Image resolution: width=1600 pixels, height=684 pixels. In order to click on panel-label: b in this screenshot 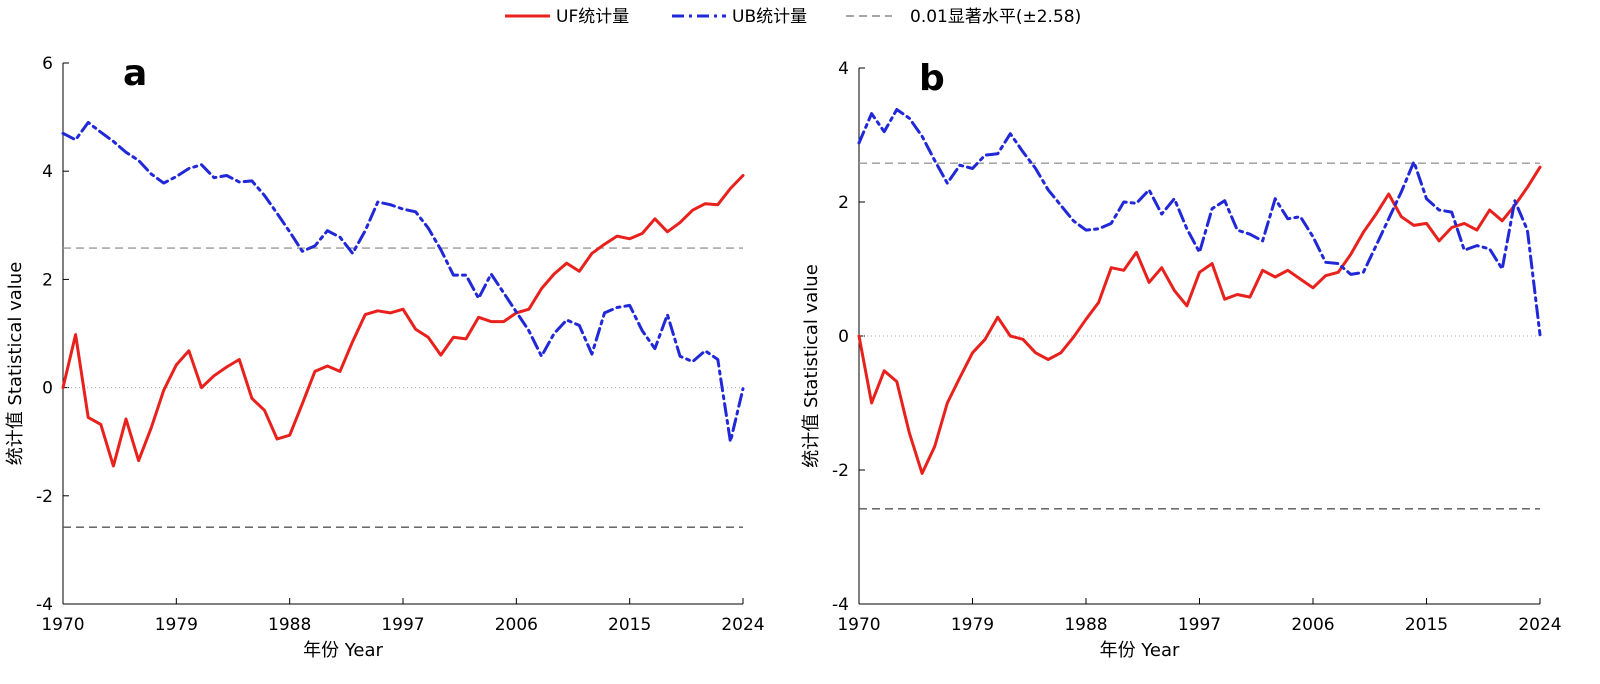, I will do `click(932, 78)`.